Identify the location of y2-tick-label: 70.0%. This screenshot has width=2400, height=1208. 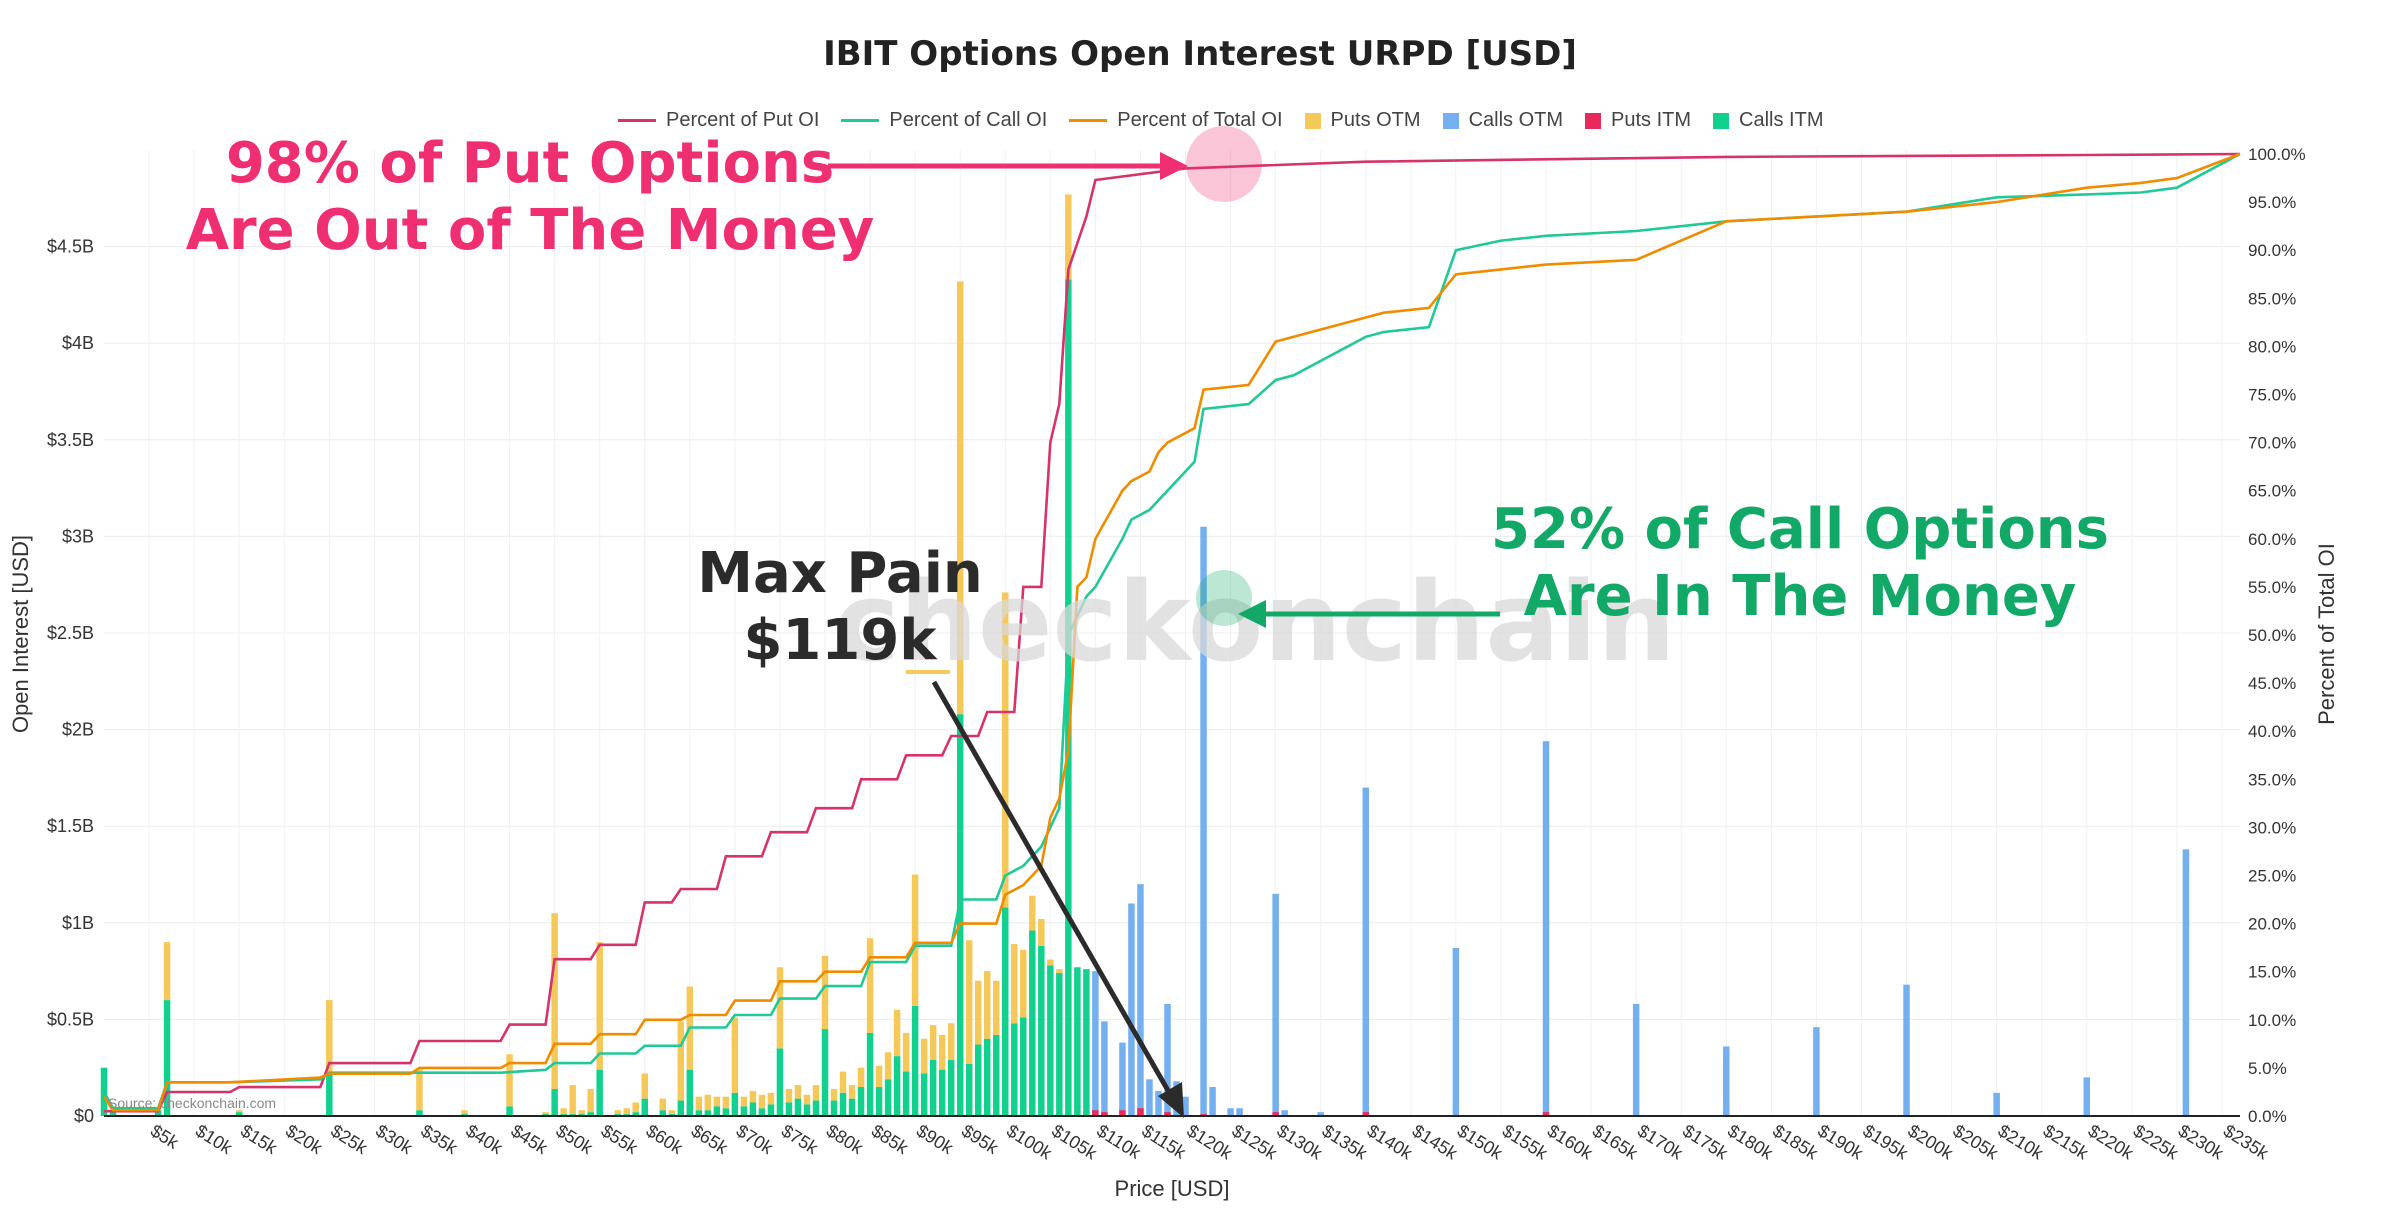
(2272, 443).